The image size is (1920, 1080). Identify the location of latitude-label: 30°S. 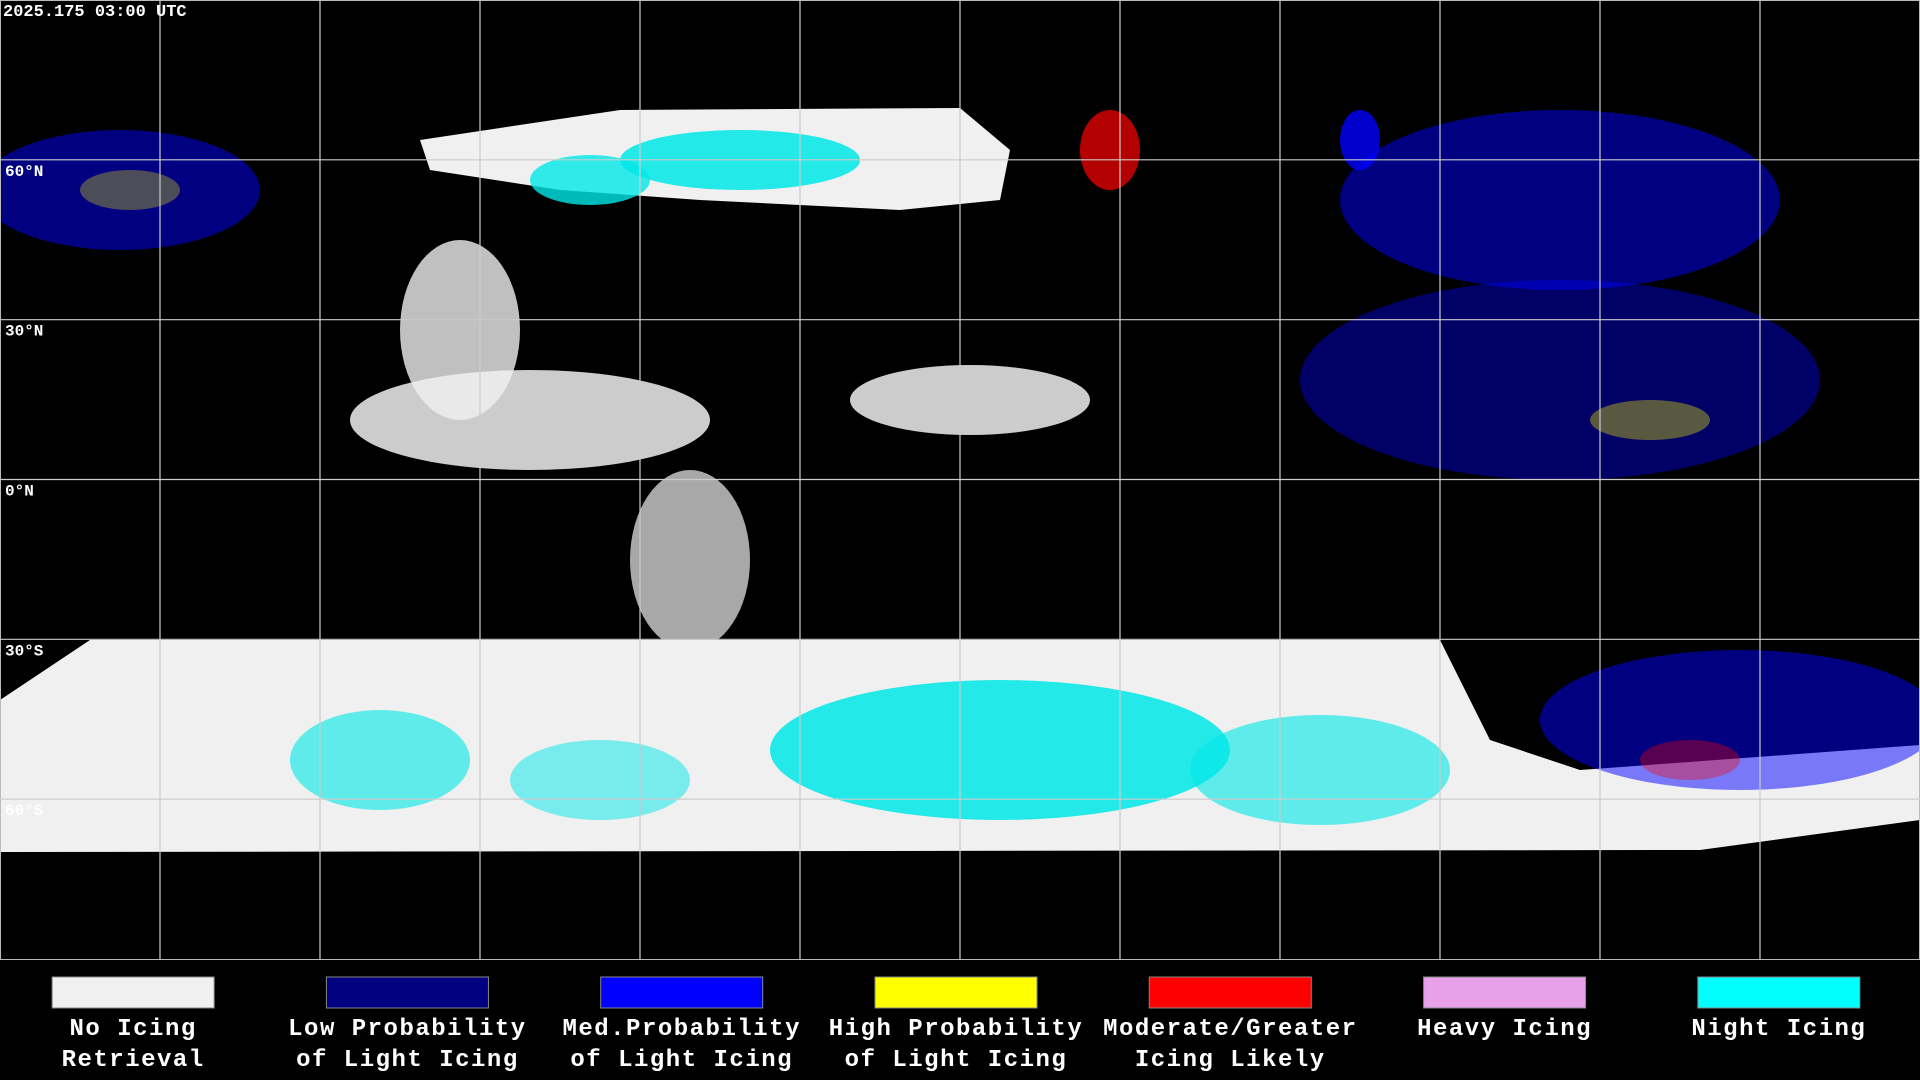
(24, 651).